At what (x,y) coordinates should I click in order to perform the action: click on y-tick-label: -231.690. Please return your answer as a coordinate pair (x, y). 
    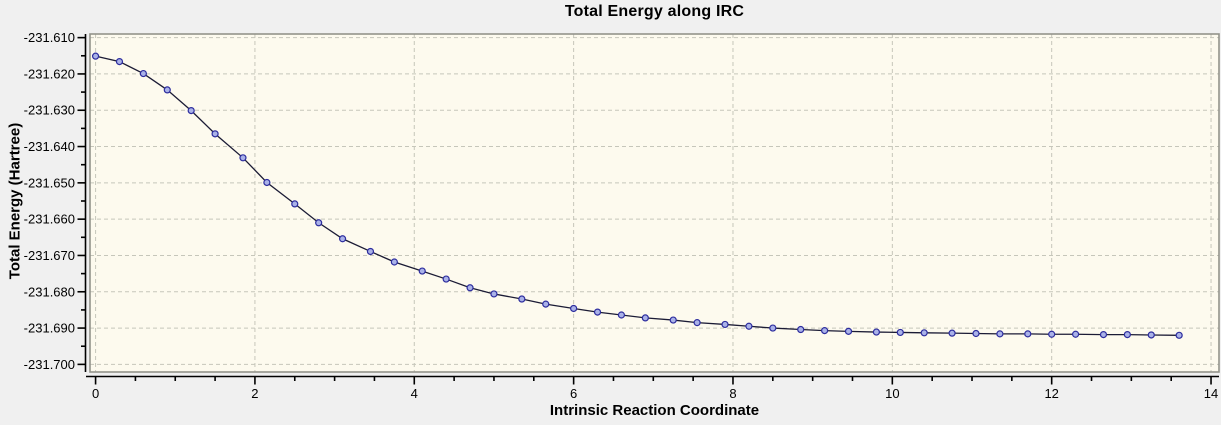
    Looking at the image, I should click on (49, 328).